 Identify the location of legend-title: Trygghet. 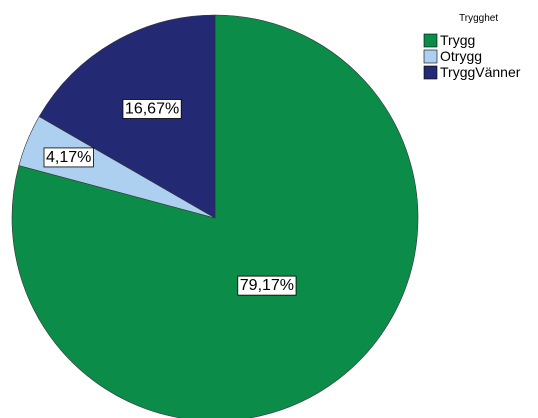
(478, 18).